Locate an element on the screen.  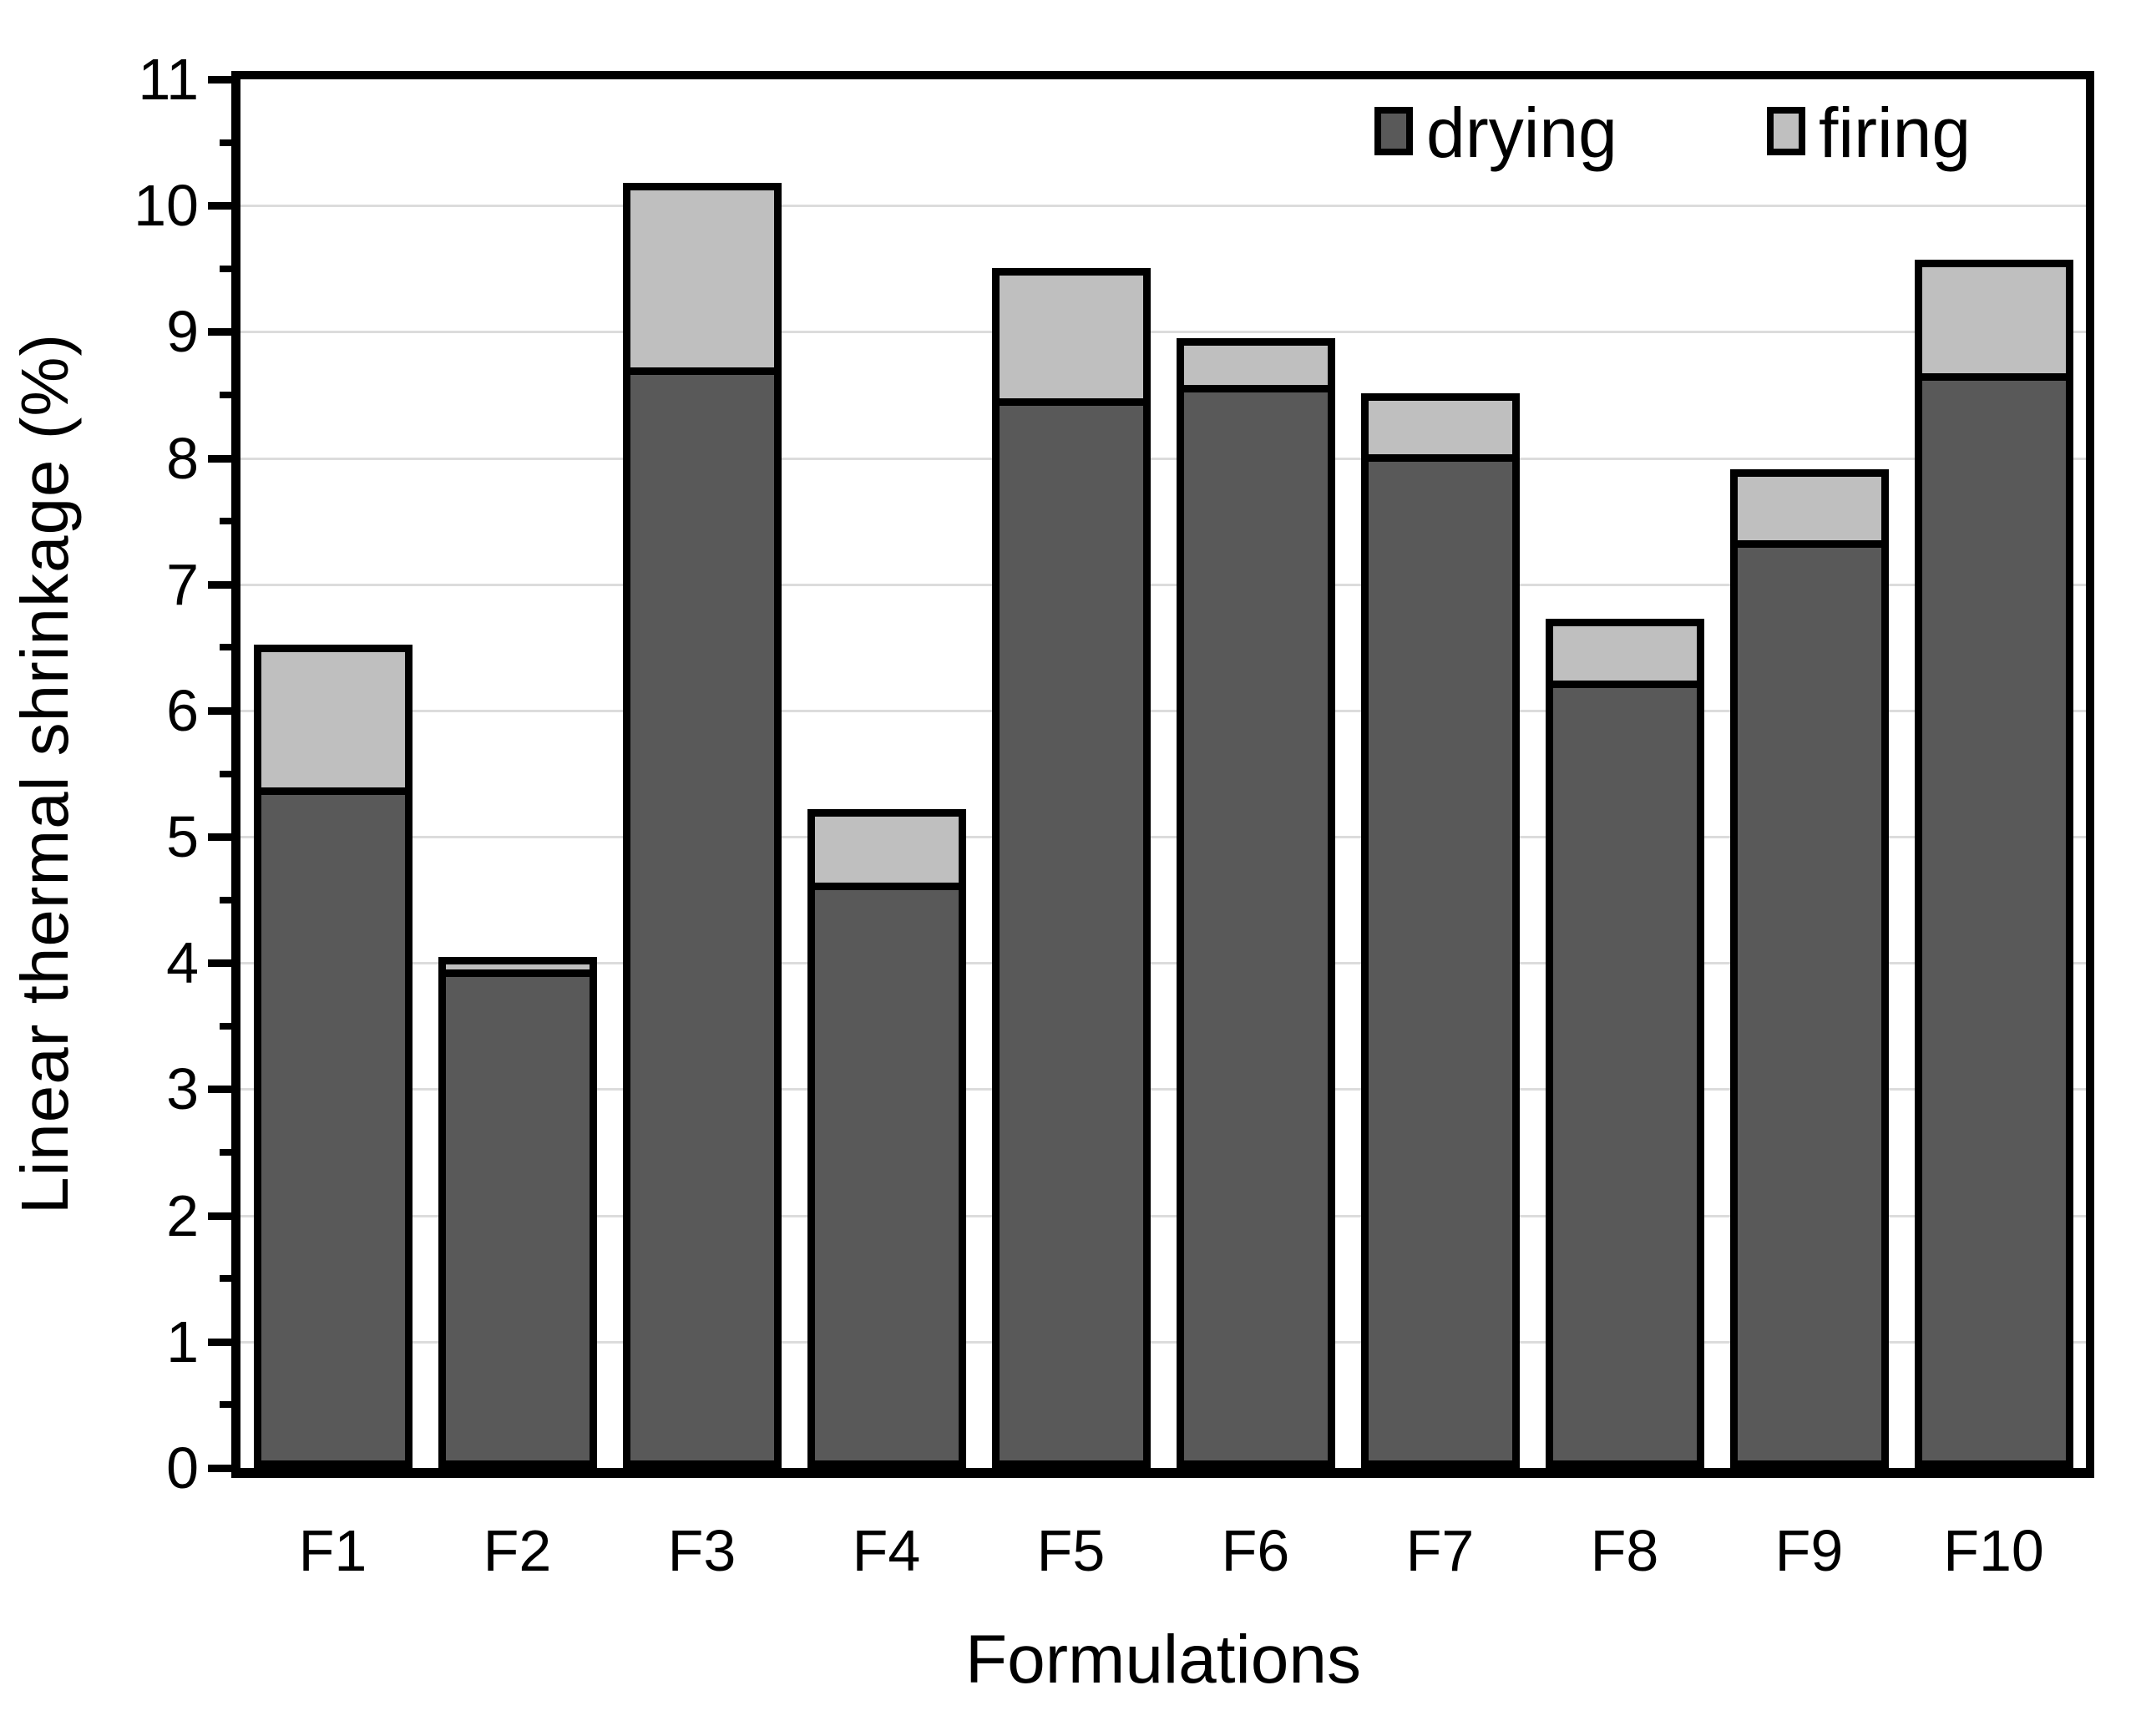
bar-segment-drying-F8 is located at coordinates (1625, 1074).